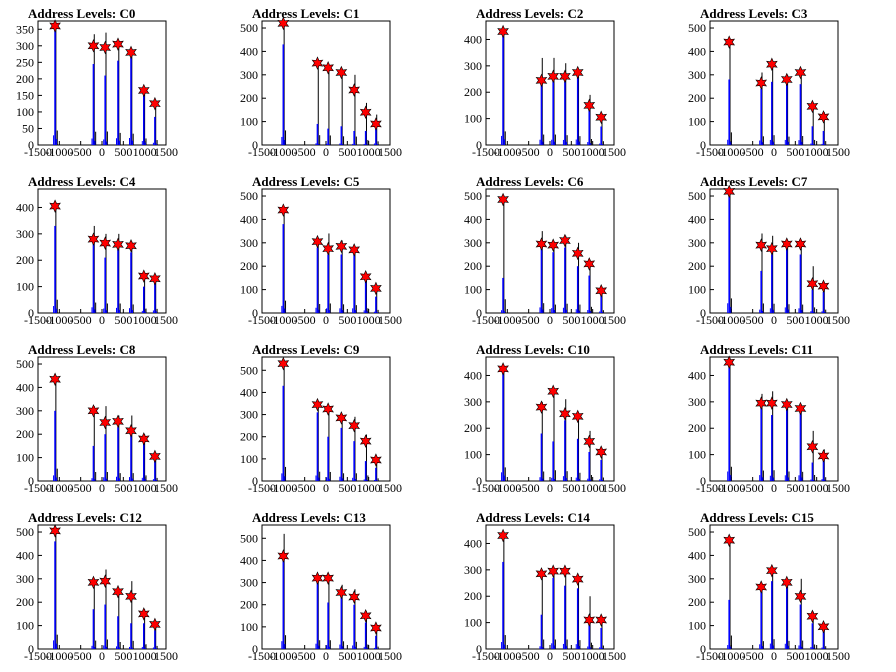 This screenshot has width=896, height=672. What do you see at coordinates (757, 517) in the screenshot?
I see `chart-title: Address Levels: C15` at bounding box center [757, 517].